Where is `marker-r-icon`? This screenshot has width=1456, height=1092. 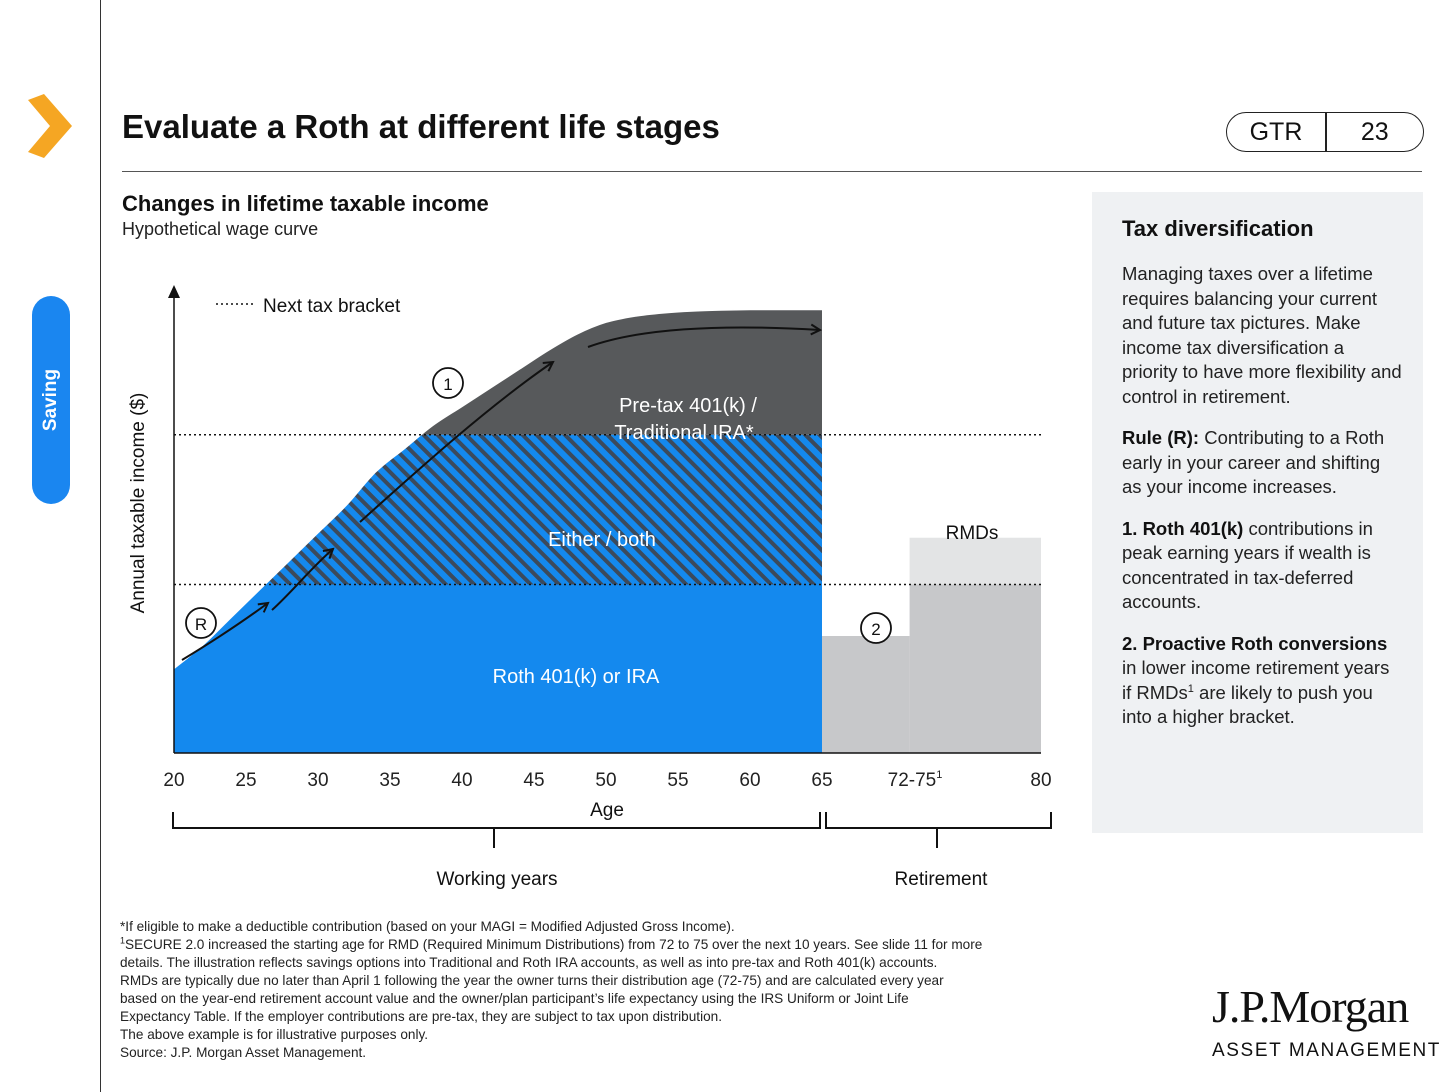
marker-r-icon is located at coordinates (201, 623).